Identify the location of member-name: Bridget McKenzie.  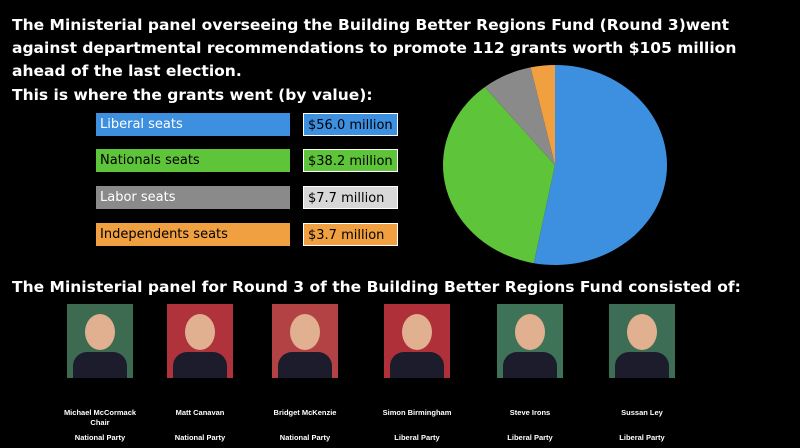
(305, 412).